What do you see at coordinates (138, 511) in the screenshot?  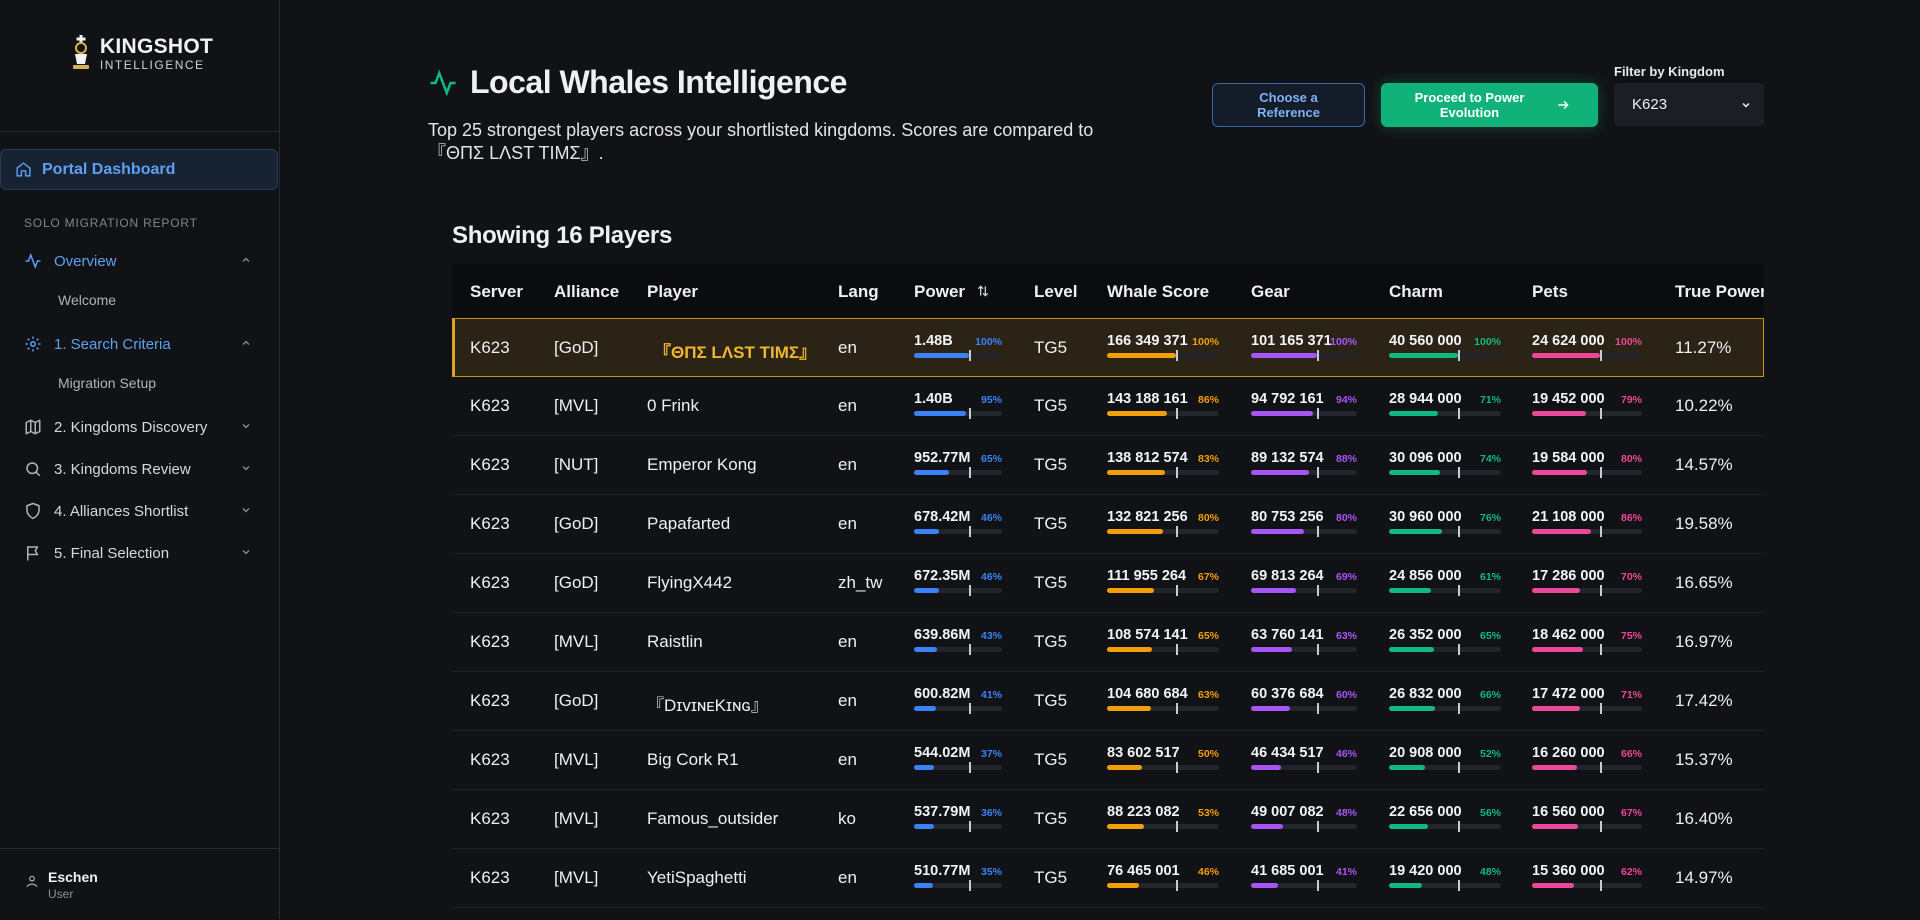 I see `sidebar-item-alliances-shortlist: 4. Alliances Shortlist` at bounding box center [138, 511].